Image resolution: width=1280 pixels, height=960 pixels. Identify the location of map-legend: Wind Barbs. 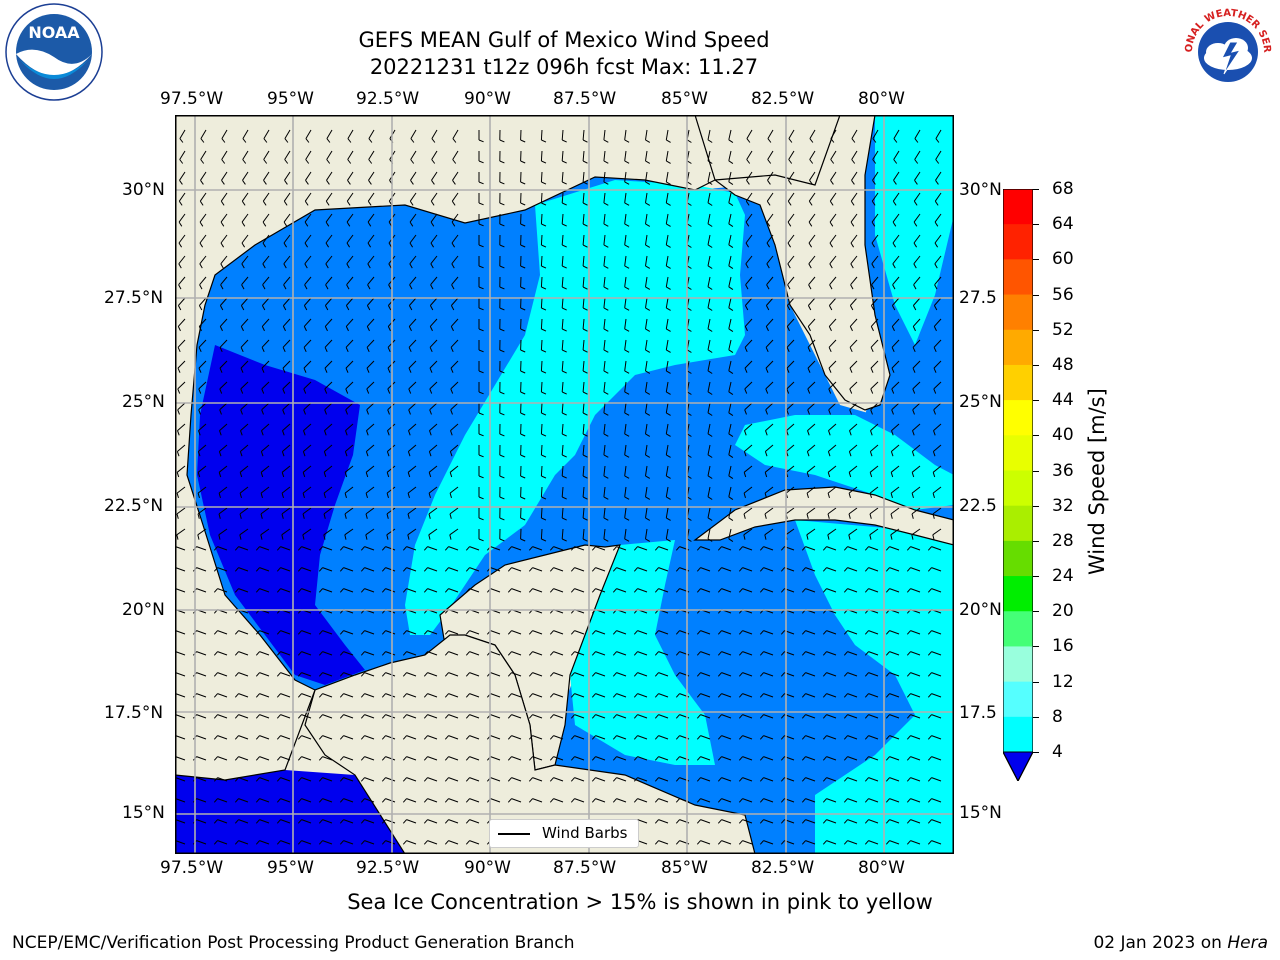
(564, 833).